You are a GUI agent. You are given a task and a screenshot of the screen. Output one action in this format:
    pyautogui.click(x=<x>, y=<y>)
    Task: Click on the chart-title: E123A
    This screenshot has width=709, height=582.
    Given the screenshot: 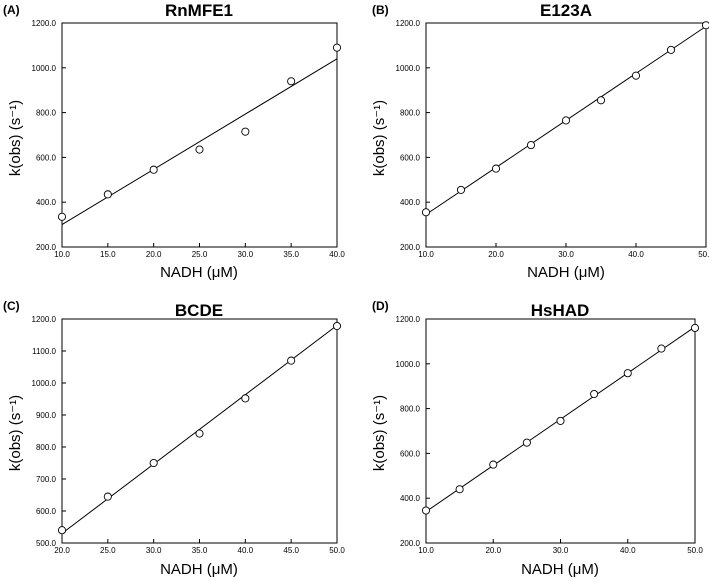 What is the action you would take?
    pyautogui.click(x=566, y=10)
    